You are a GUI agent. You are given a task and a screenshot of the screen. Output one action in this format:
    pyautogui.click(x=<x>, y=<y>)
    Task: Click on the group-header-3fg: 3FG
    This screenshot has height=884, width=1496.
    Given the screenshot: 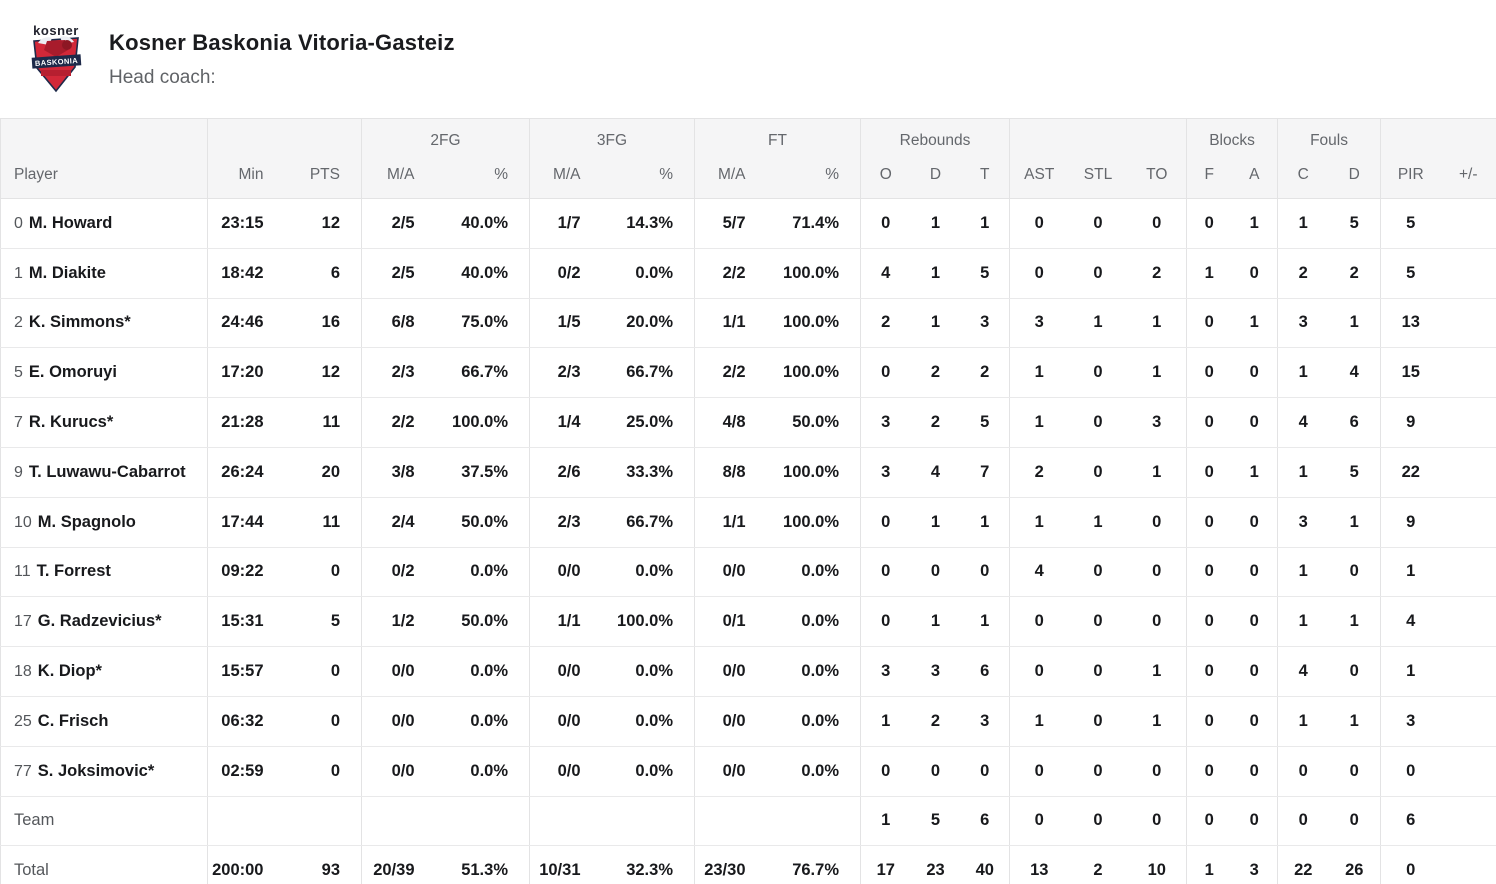 What is the action you would take?
    pyautogui.click(x=612, y=137)
    